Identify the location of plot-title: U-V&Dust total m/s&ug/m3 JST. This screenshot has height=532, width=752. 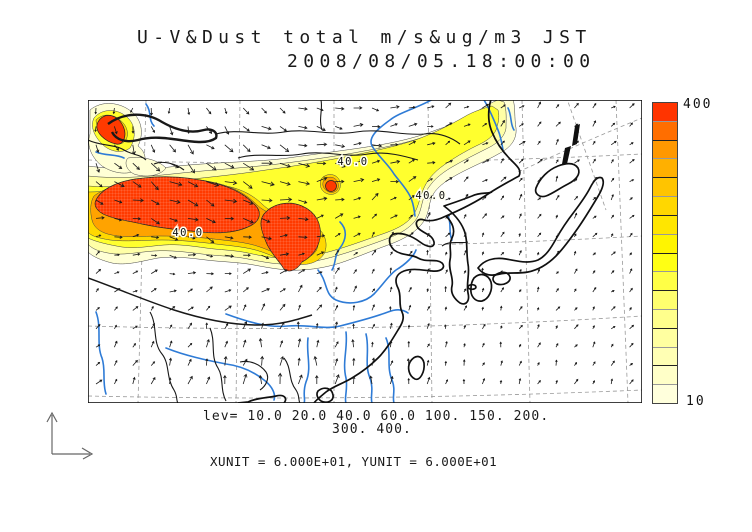
(364, 37).